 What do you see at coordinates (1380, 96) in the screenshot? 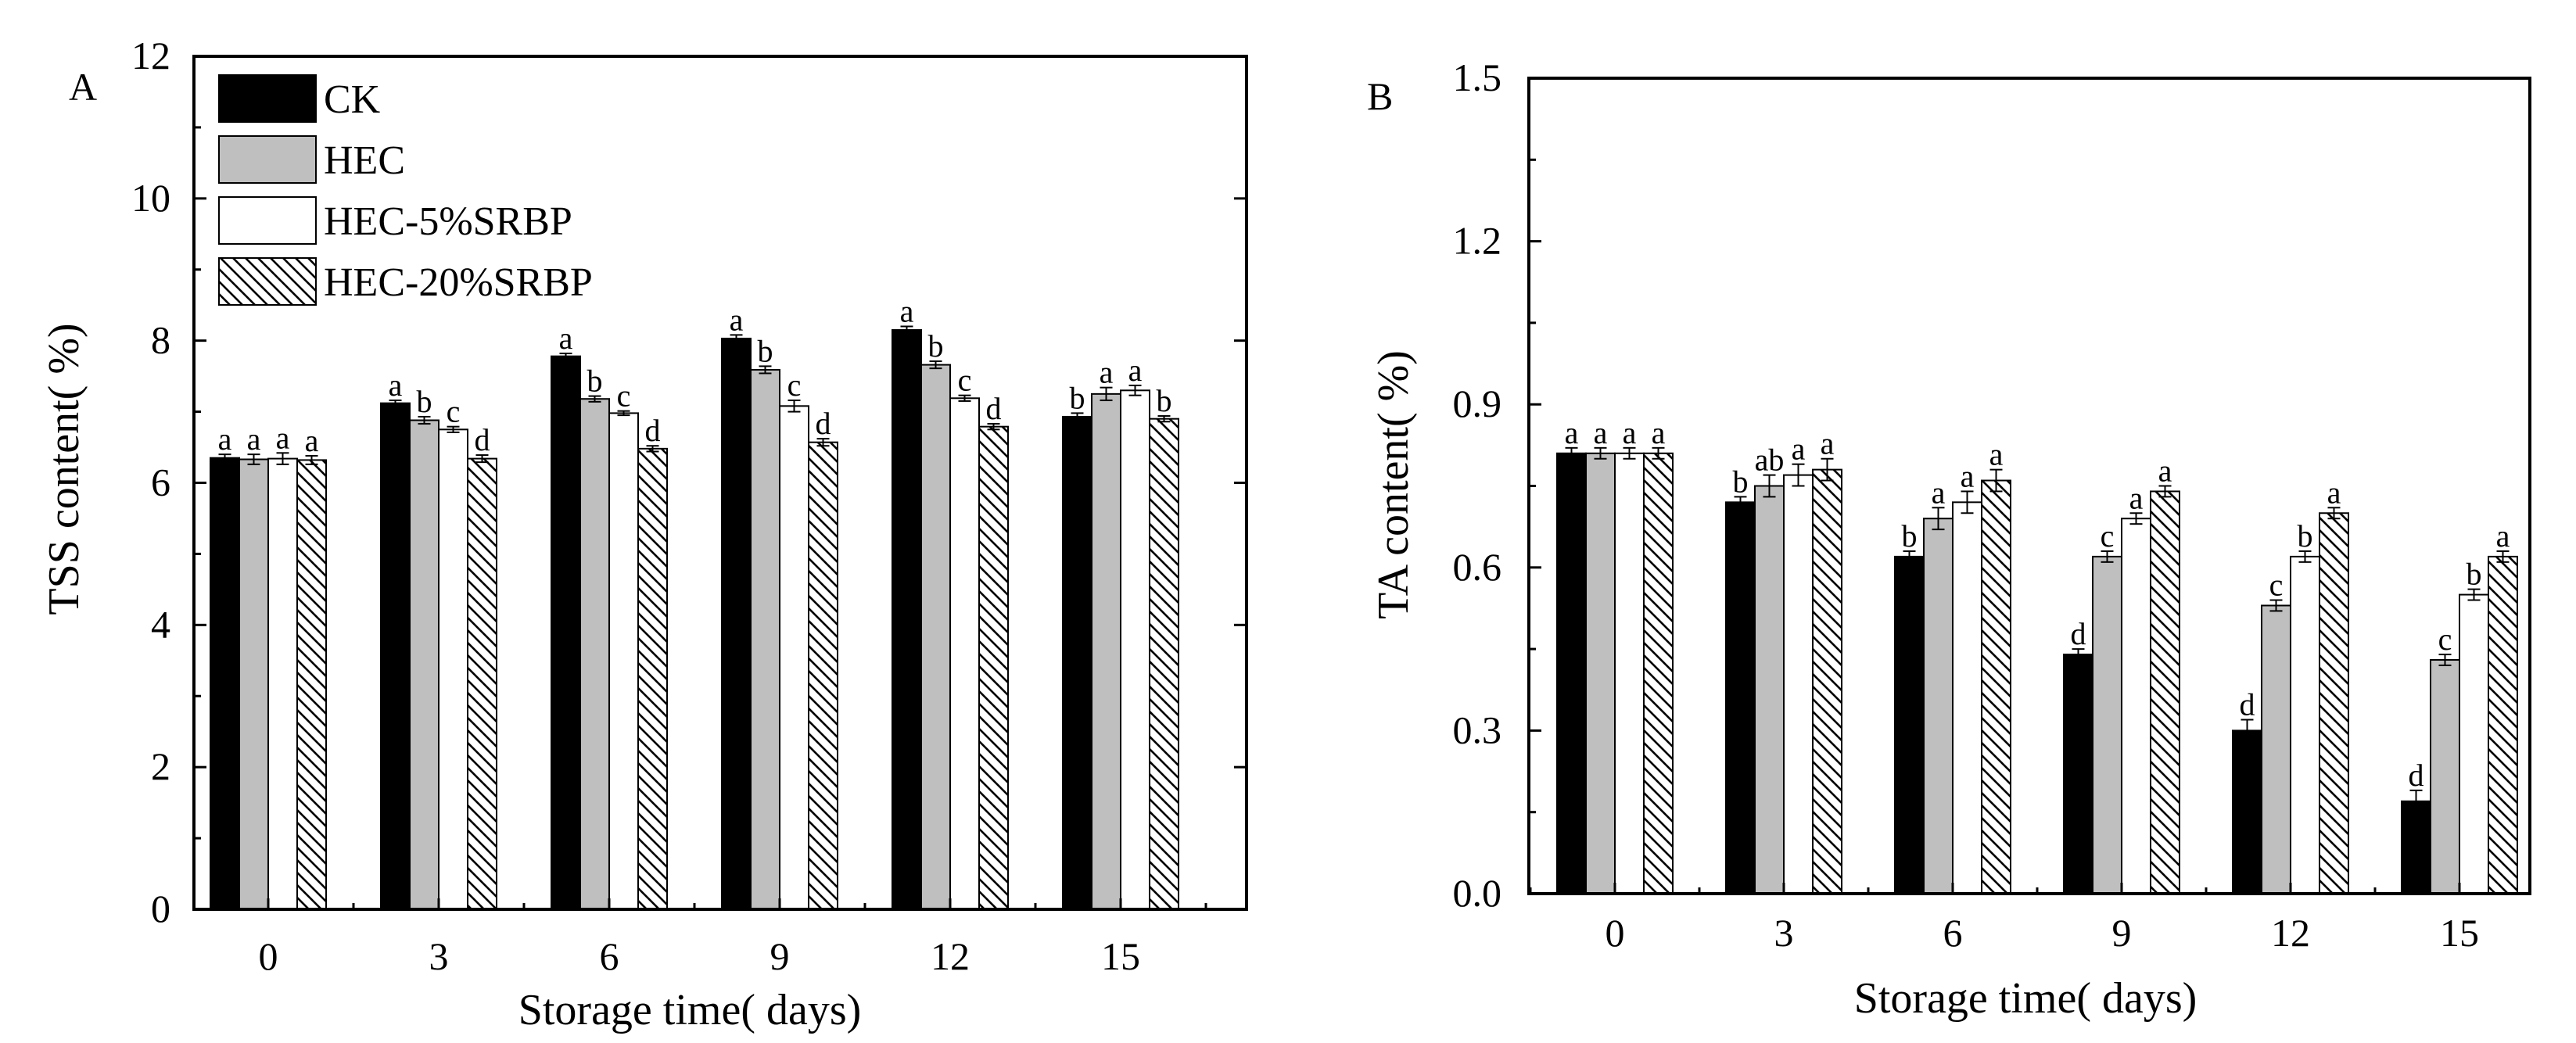
I see `panel-label-b: B` at bounding box center [1380, 96].